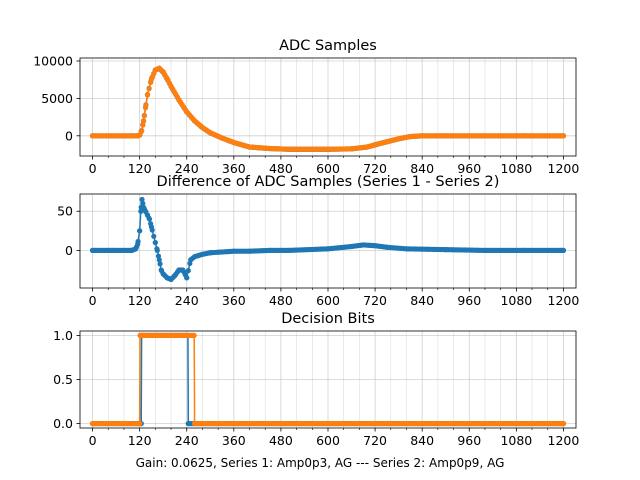 The image size is (640, 480). I want to click on adc-x-tick-label: 480, so click(281, 168).